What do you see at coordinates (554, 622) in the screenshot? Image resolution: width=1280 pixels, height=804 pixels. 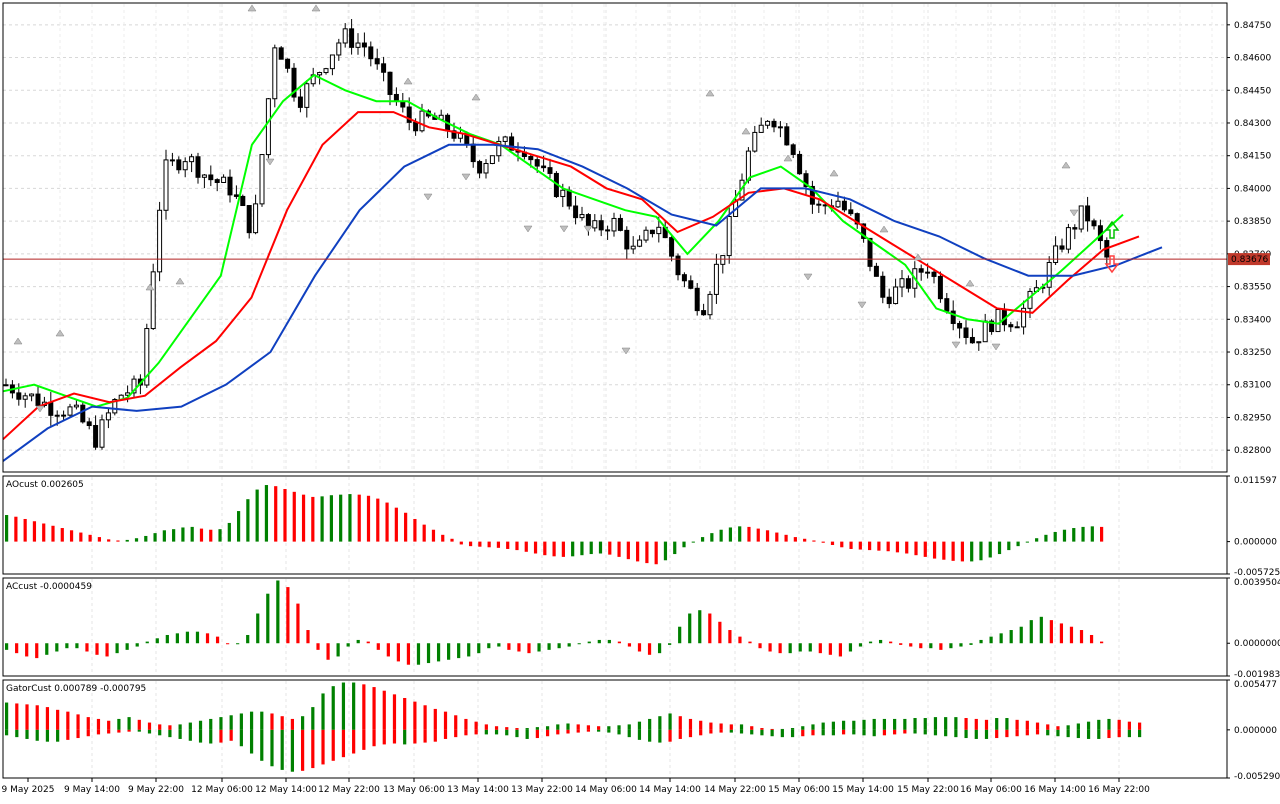 I see `ac-panel` at bounding box center [554, 622].